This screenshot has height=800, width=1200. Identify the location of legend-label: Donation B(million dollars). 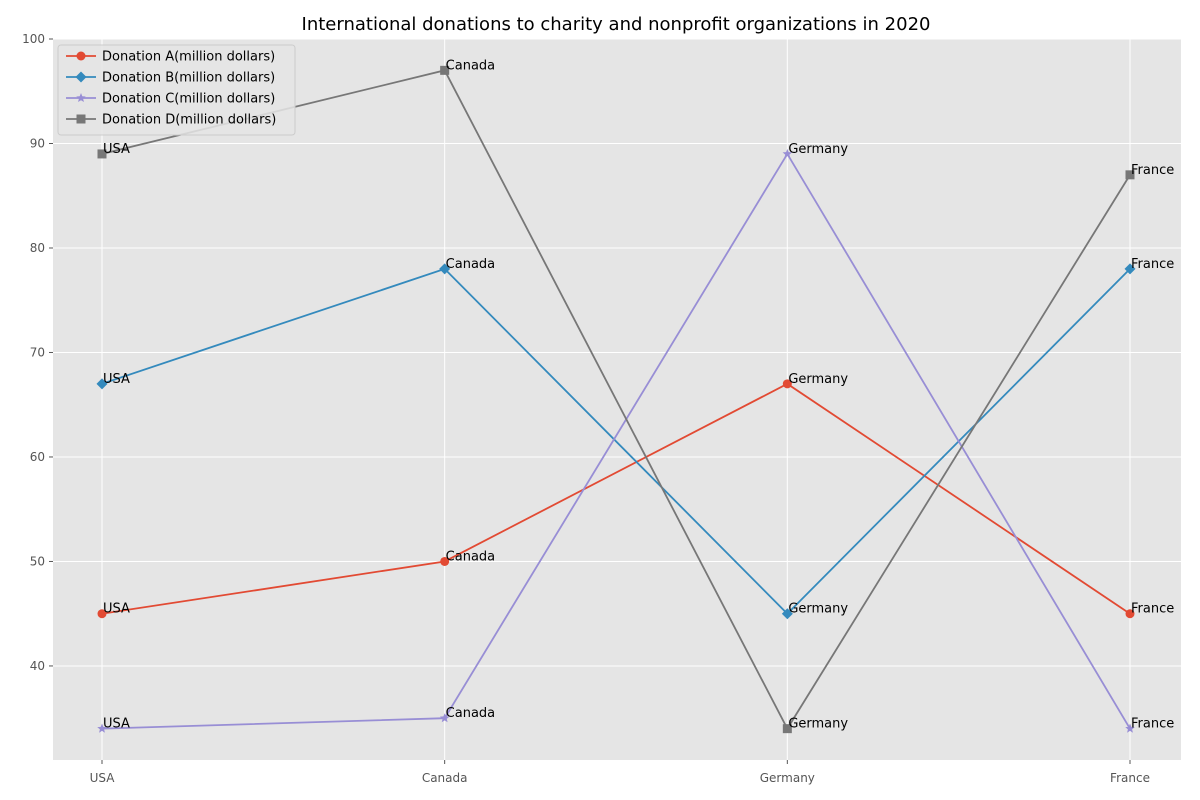
(188, 78).